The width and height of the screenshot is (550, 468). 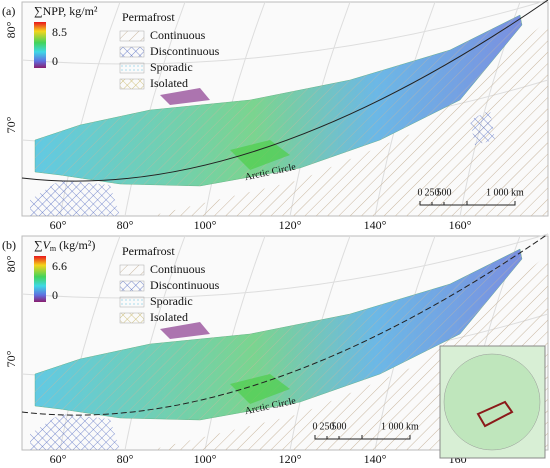 I want to click on inset-globe, so click(x=492, y=402).